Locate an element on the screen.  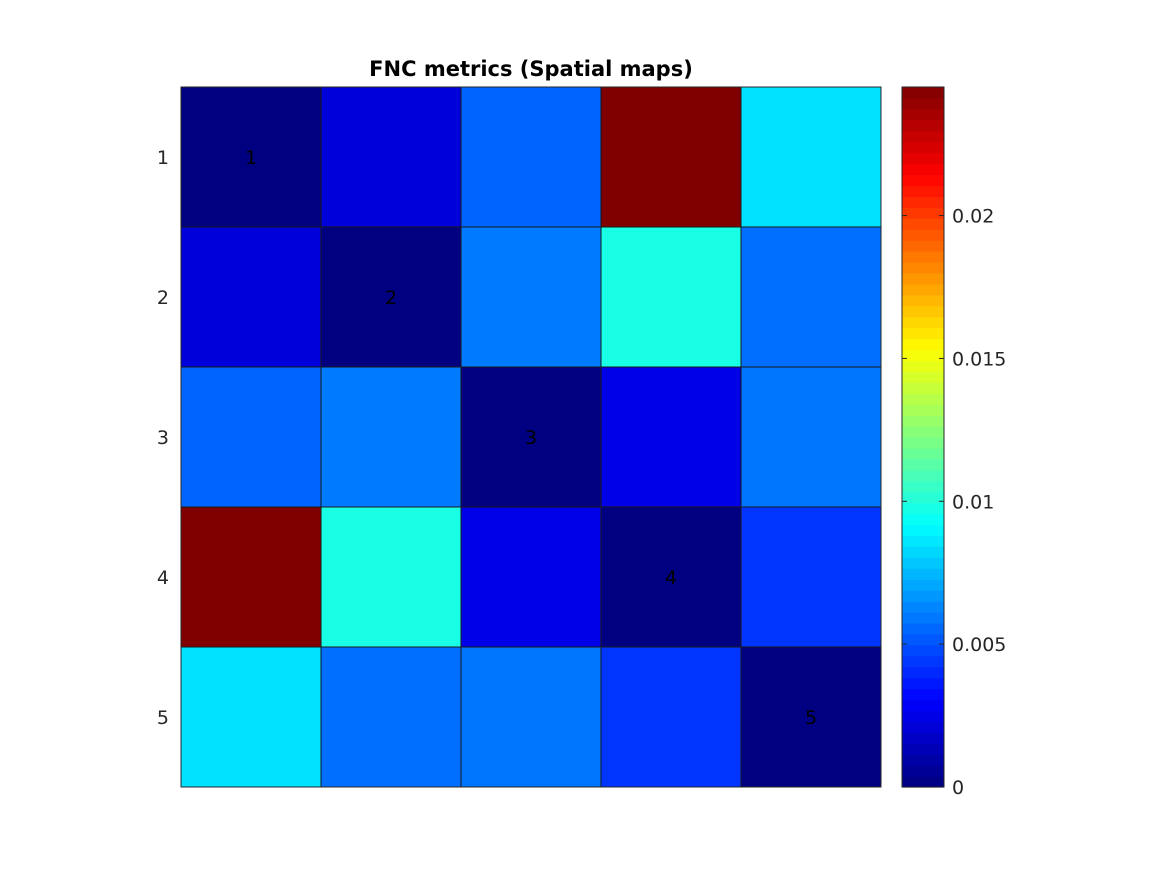
cell-label-1: 1 is located at coordinates (251, 158).